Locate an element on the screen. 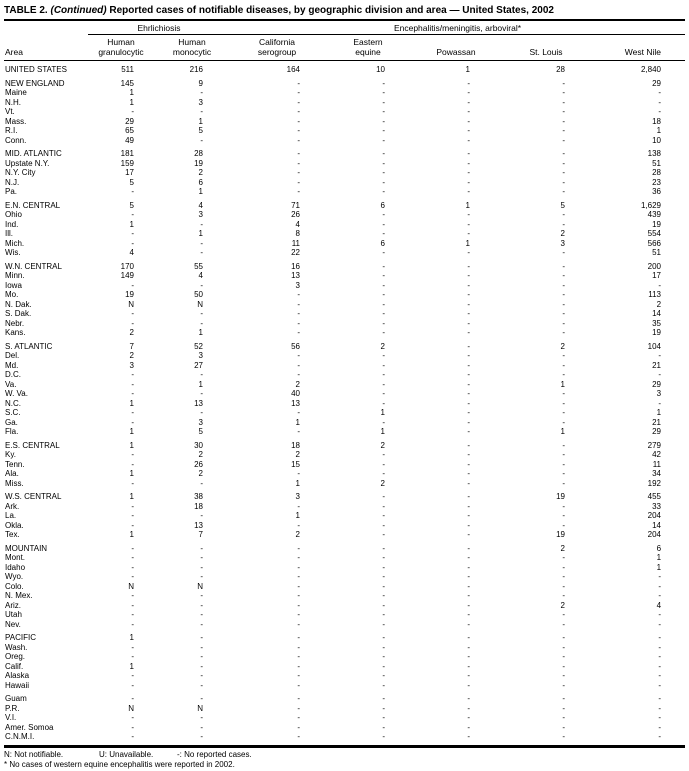 The height and width of the screenshot is (771, 689). area-cell: Wyo. is located at coordinates (14, 576).